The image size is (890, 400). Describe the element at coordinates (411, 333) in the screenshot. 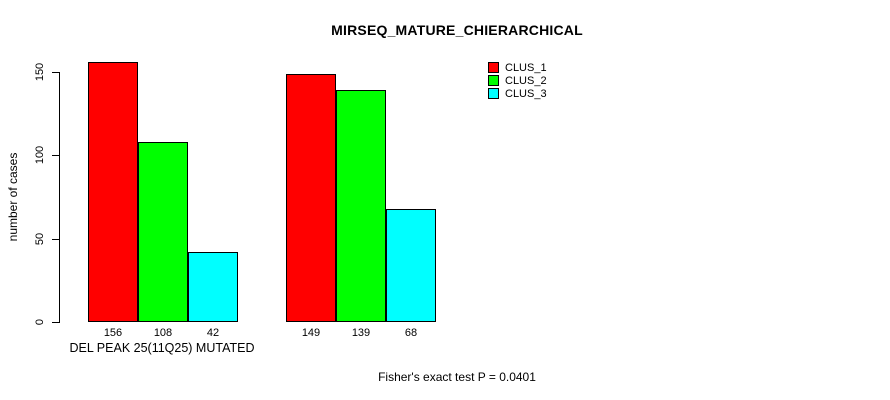

I see `bar-value-label: 68` at that location.